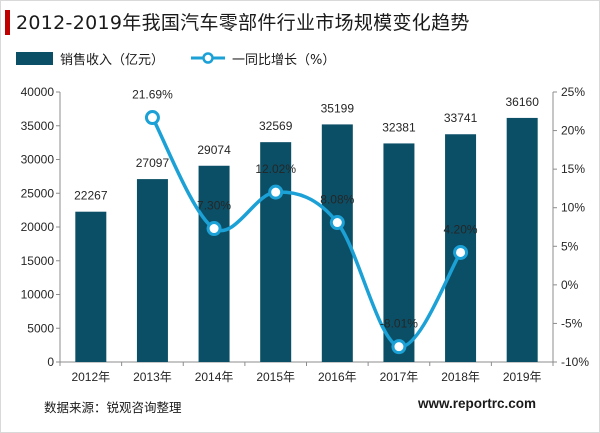 The height and width of the screenshot is (433, 600). Describe the element at coordinates (522, 377) in the screenshot. I see `x-tick-label: 2019年` at that location.